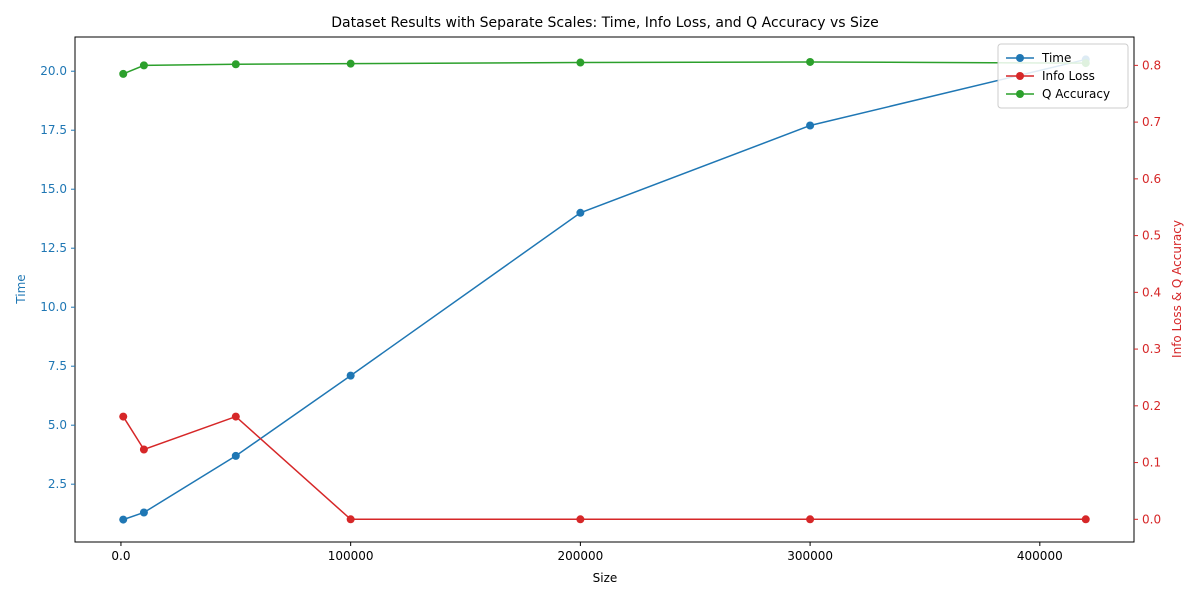  I want to click on y-right-tick-label: 0.4, so click(1151, 292).